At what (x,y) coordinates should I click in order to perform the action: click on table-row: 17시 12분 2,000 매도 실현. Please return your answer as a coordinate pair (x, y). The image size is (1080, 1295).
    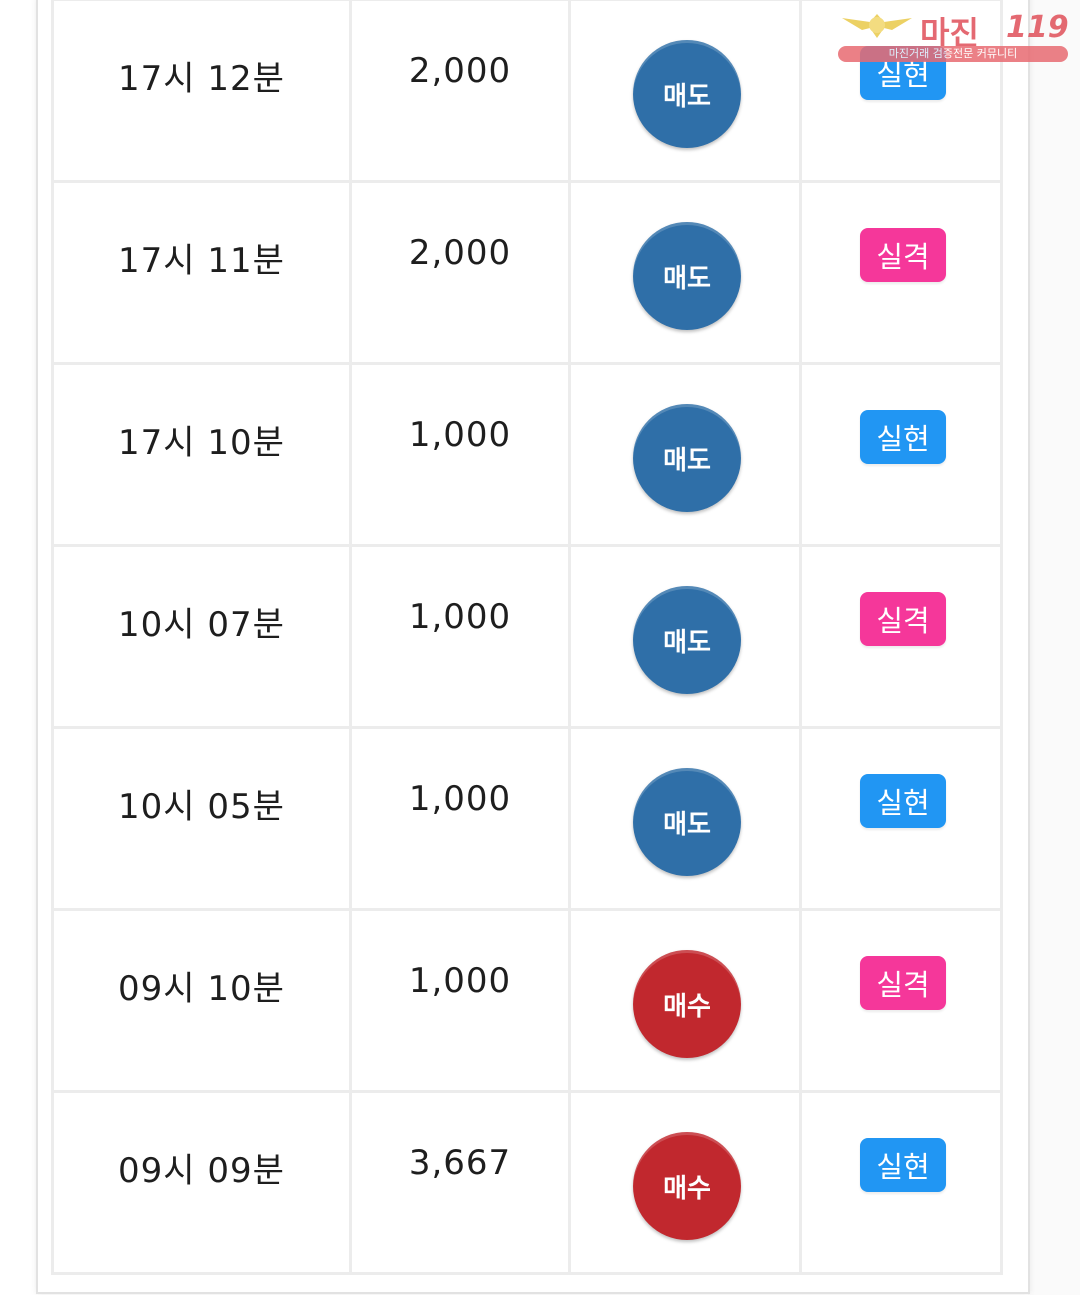
    Looking at the image, I should click on (527, 91).